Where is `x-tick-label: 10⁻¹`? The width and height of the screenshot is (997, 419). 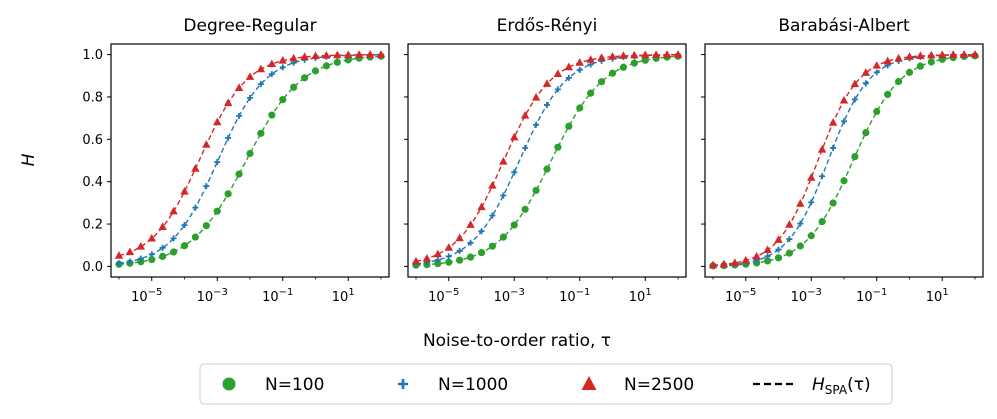
x-tick-label: 10⁻¹ is located at coordinates (277, 296).